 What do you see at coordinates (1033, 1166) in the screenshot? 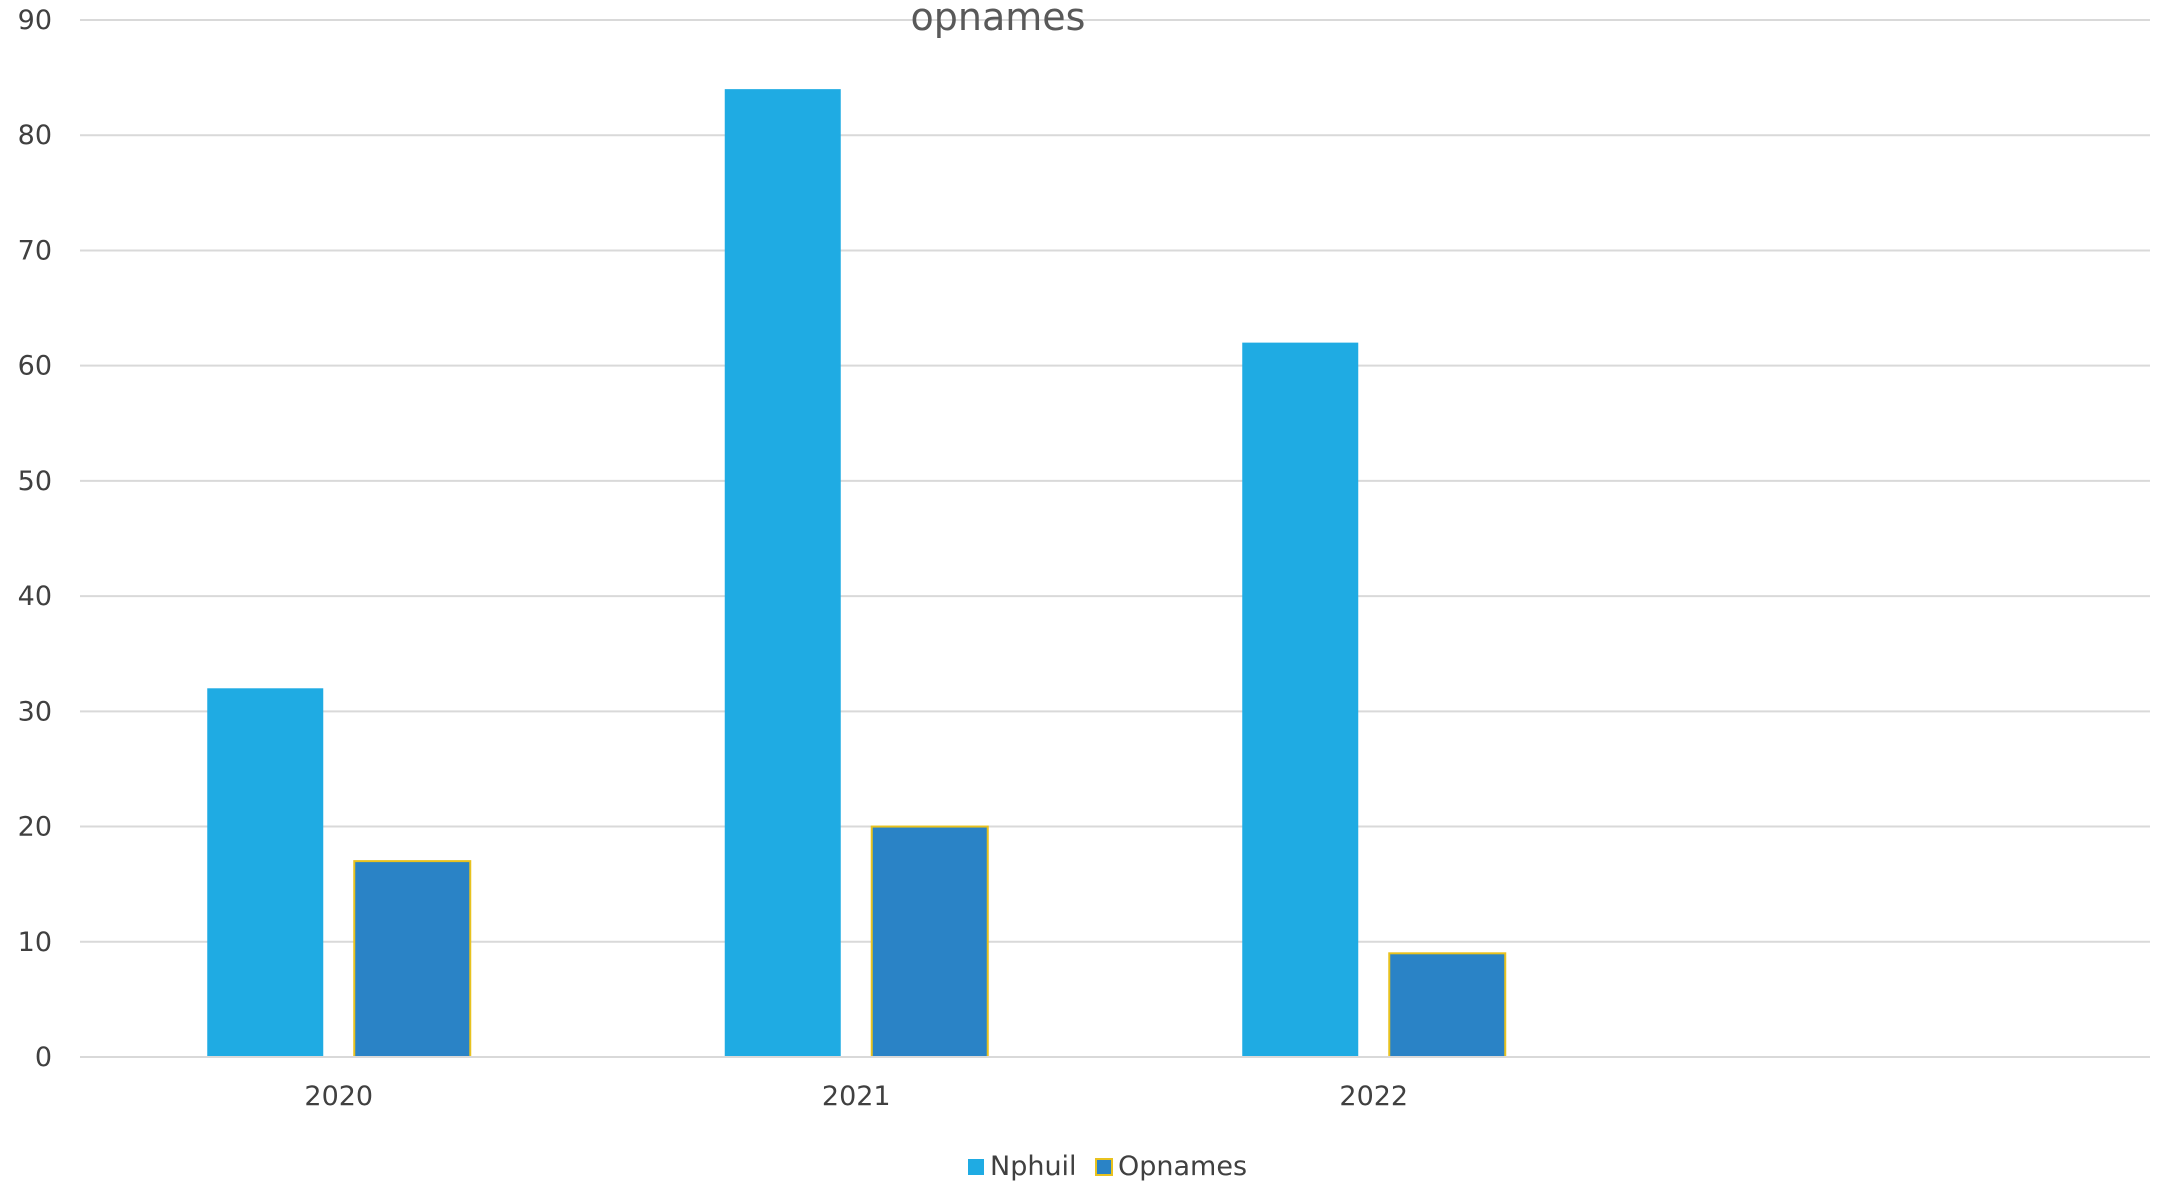
I see `legend-label-nphuil: Nphuil` at bounding box center [1033, 1166].